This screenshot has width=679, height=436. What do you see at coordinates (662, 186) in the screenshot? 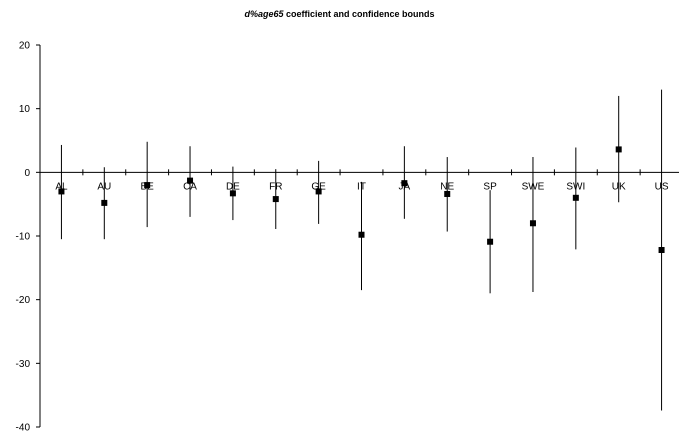
I see `x-tick-label-us: US` at bounding box center [662, 186].